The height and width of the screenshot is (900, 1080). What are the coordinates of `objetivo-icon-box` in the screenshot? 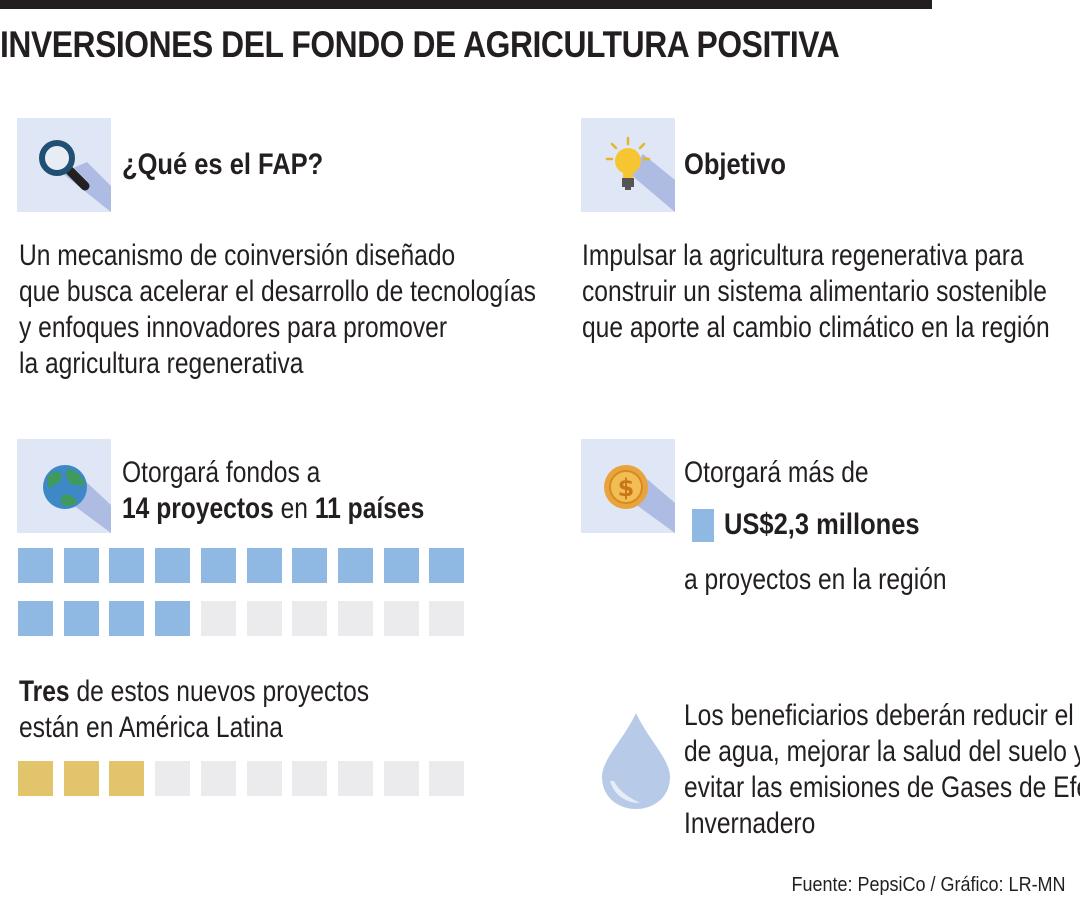 It's located at (628, 165).